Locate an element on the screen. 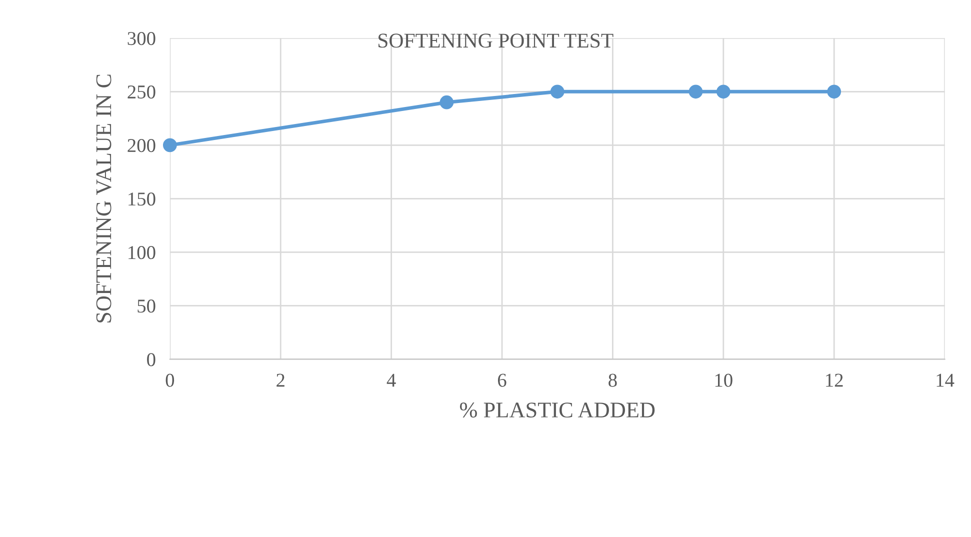  y-tick-label: 200 is located at coordinates (142, 145).